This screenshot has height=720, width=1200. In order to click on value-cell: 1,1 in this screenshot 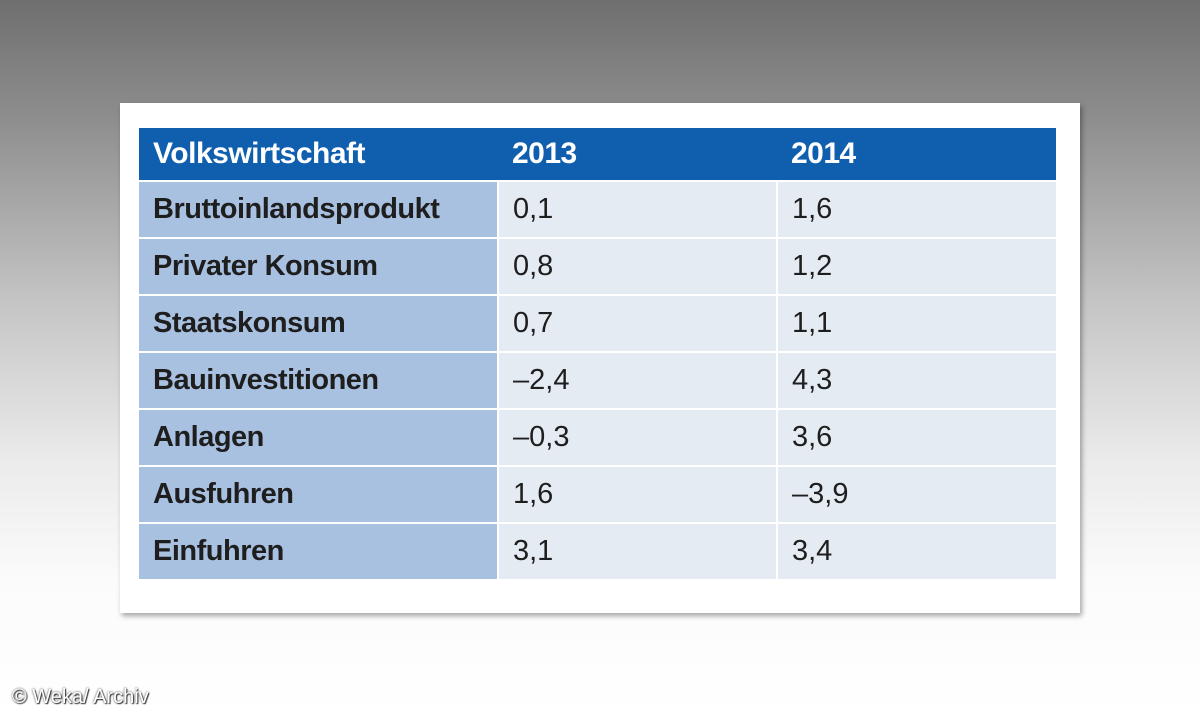, I will do `click(916, 323)`.